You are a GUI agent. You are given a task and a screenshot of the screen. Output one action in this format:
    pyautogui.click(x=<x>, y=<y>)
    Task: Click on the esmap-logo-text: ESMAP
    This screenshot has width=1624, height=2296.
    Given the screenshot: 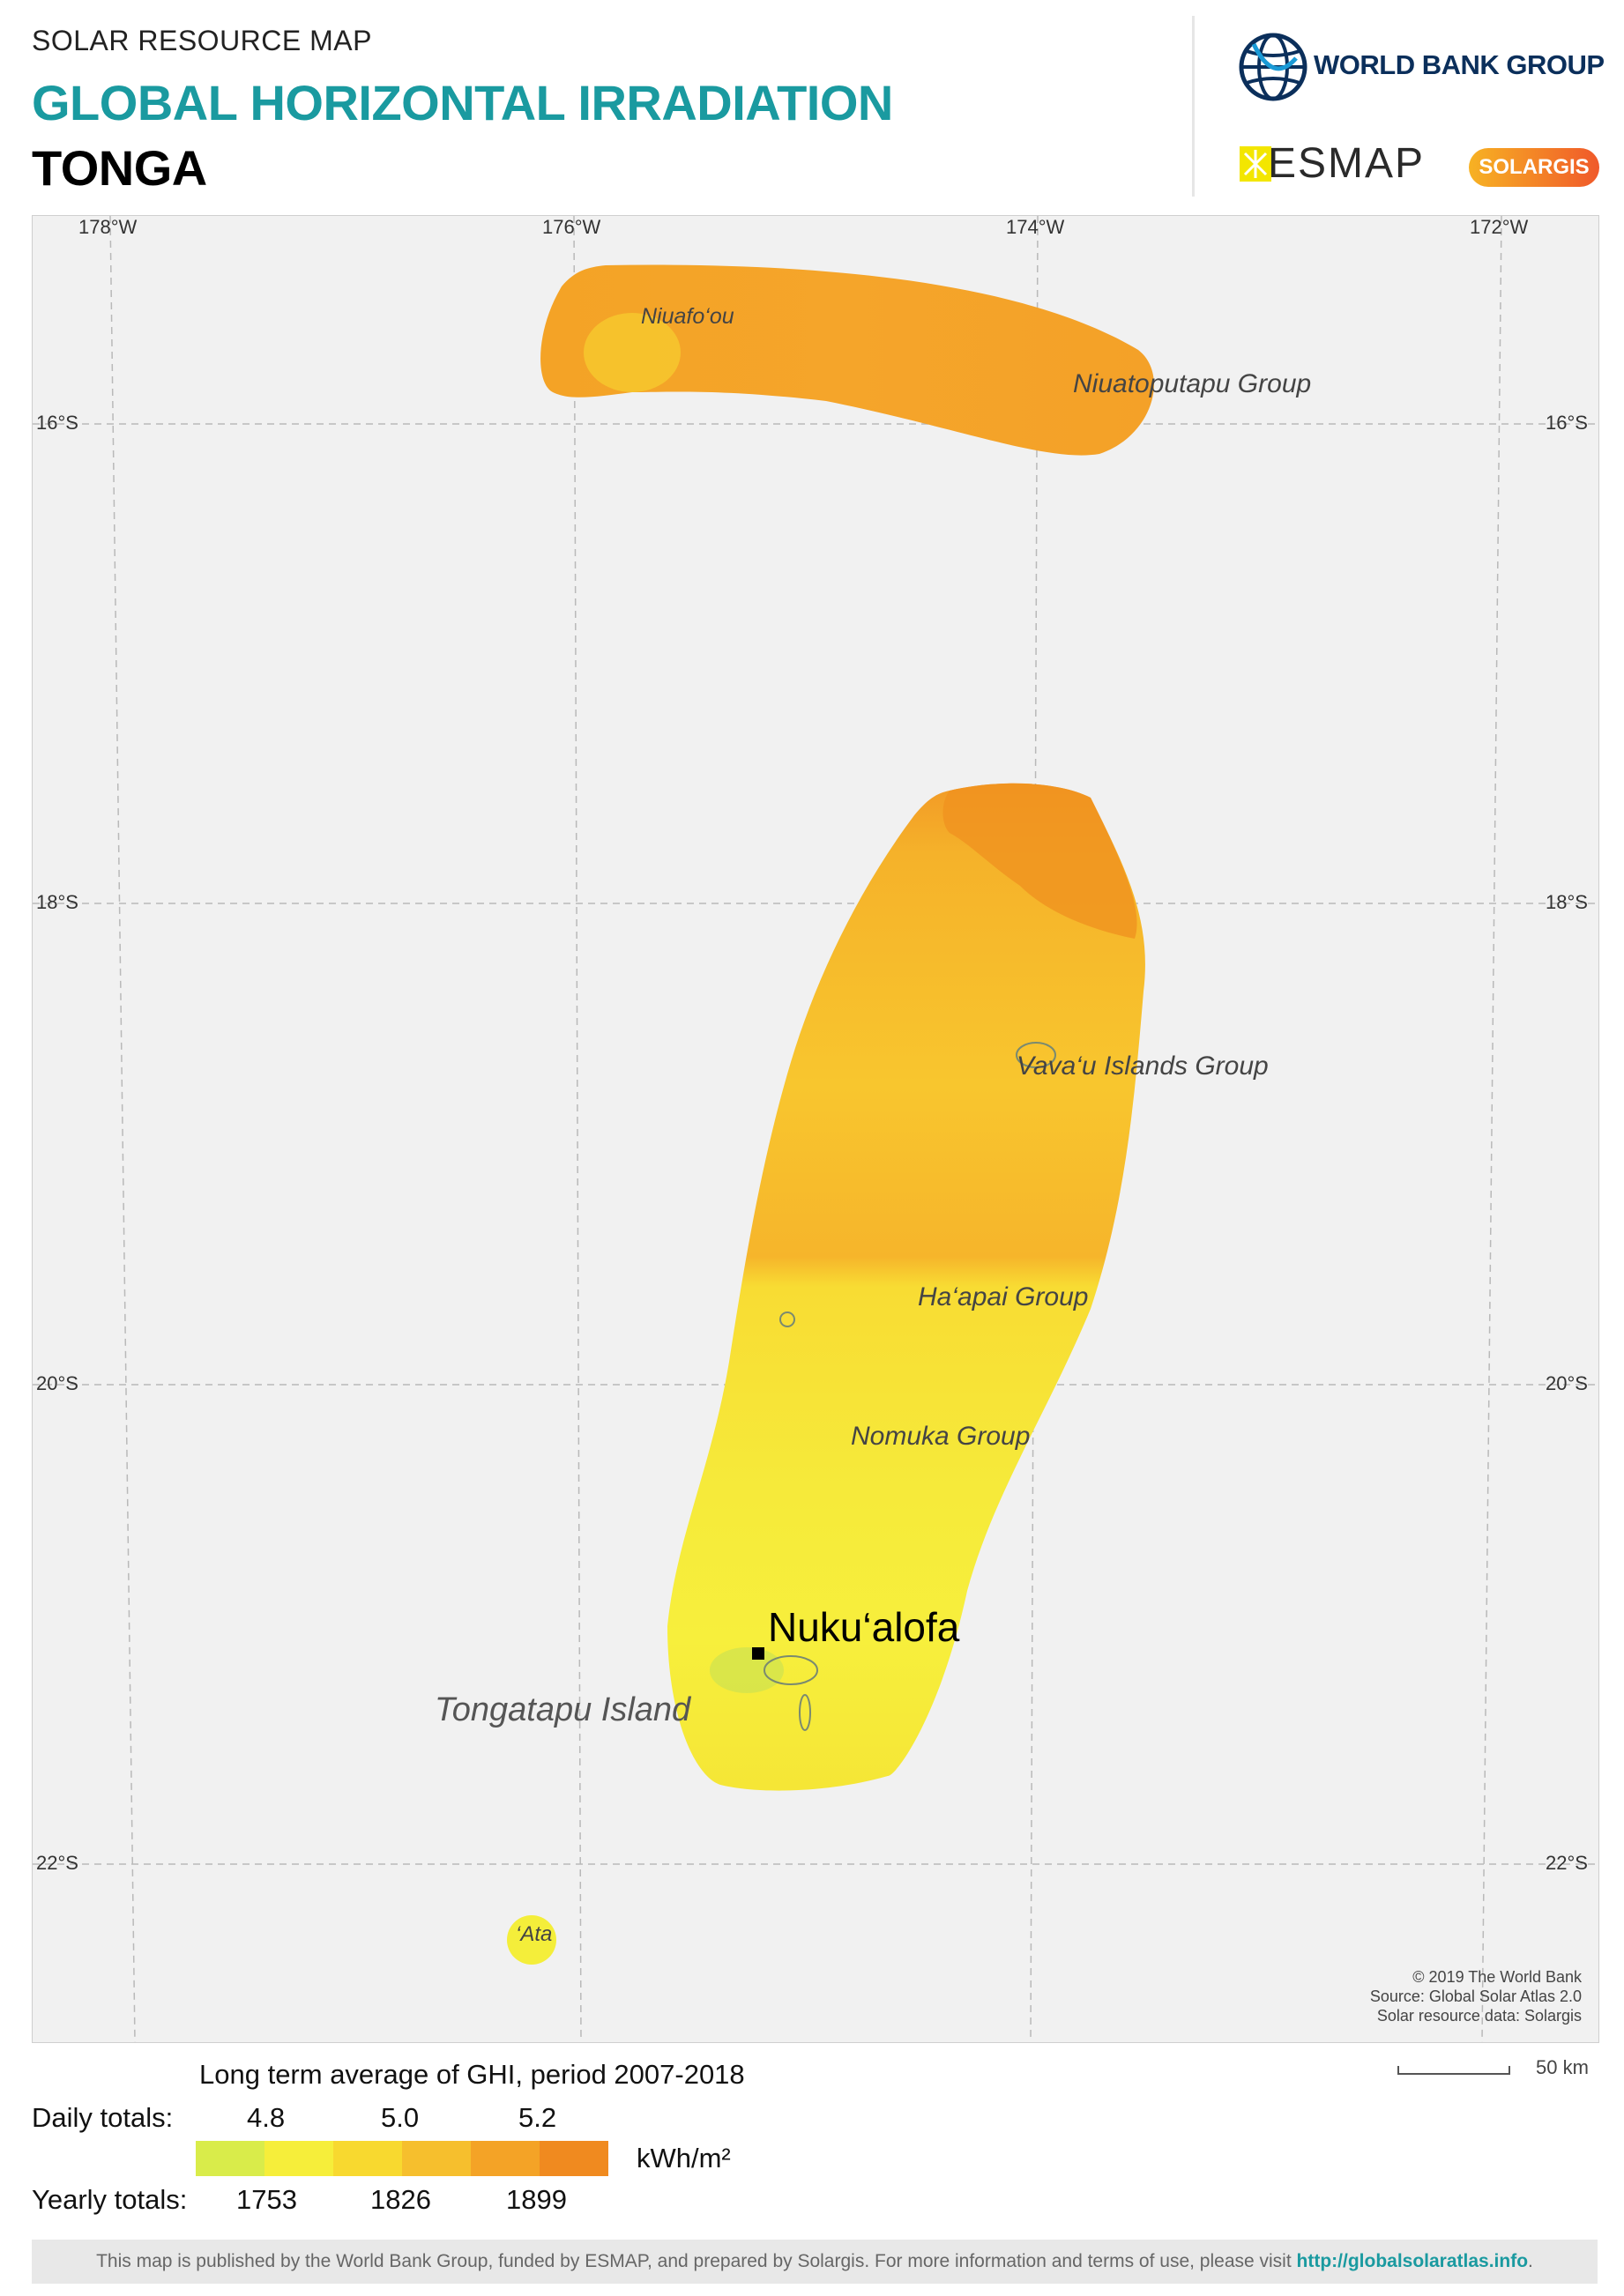 What is the action you would take?
    pyautogui.click(x=1347, y=163)
    